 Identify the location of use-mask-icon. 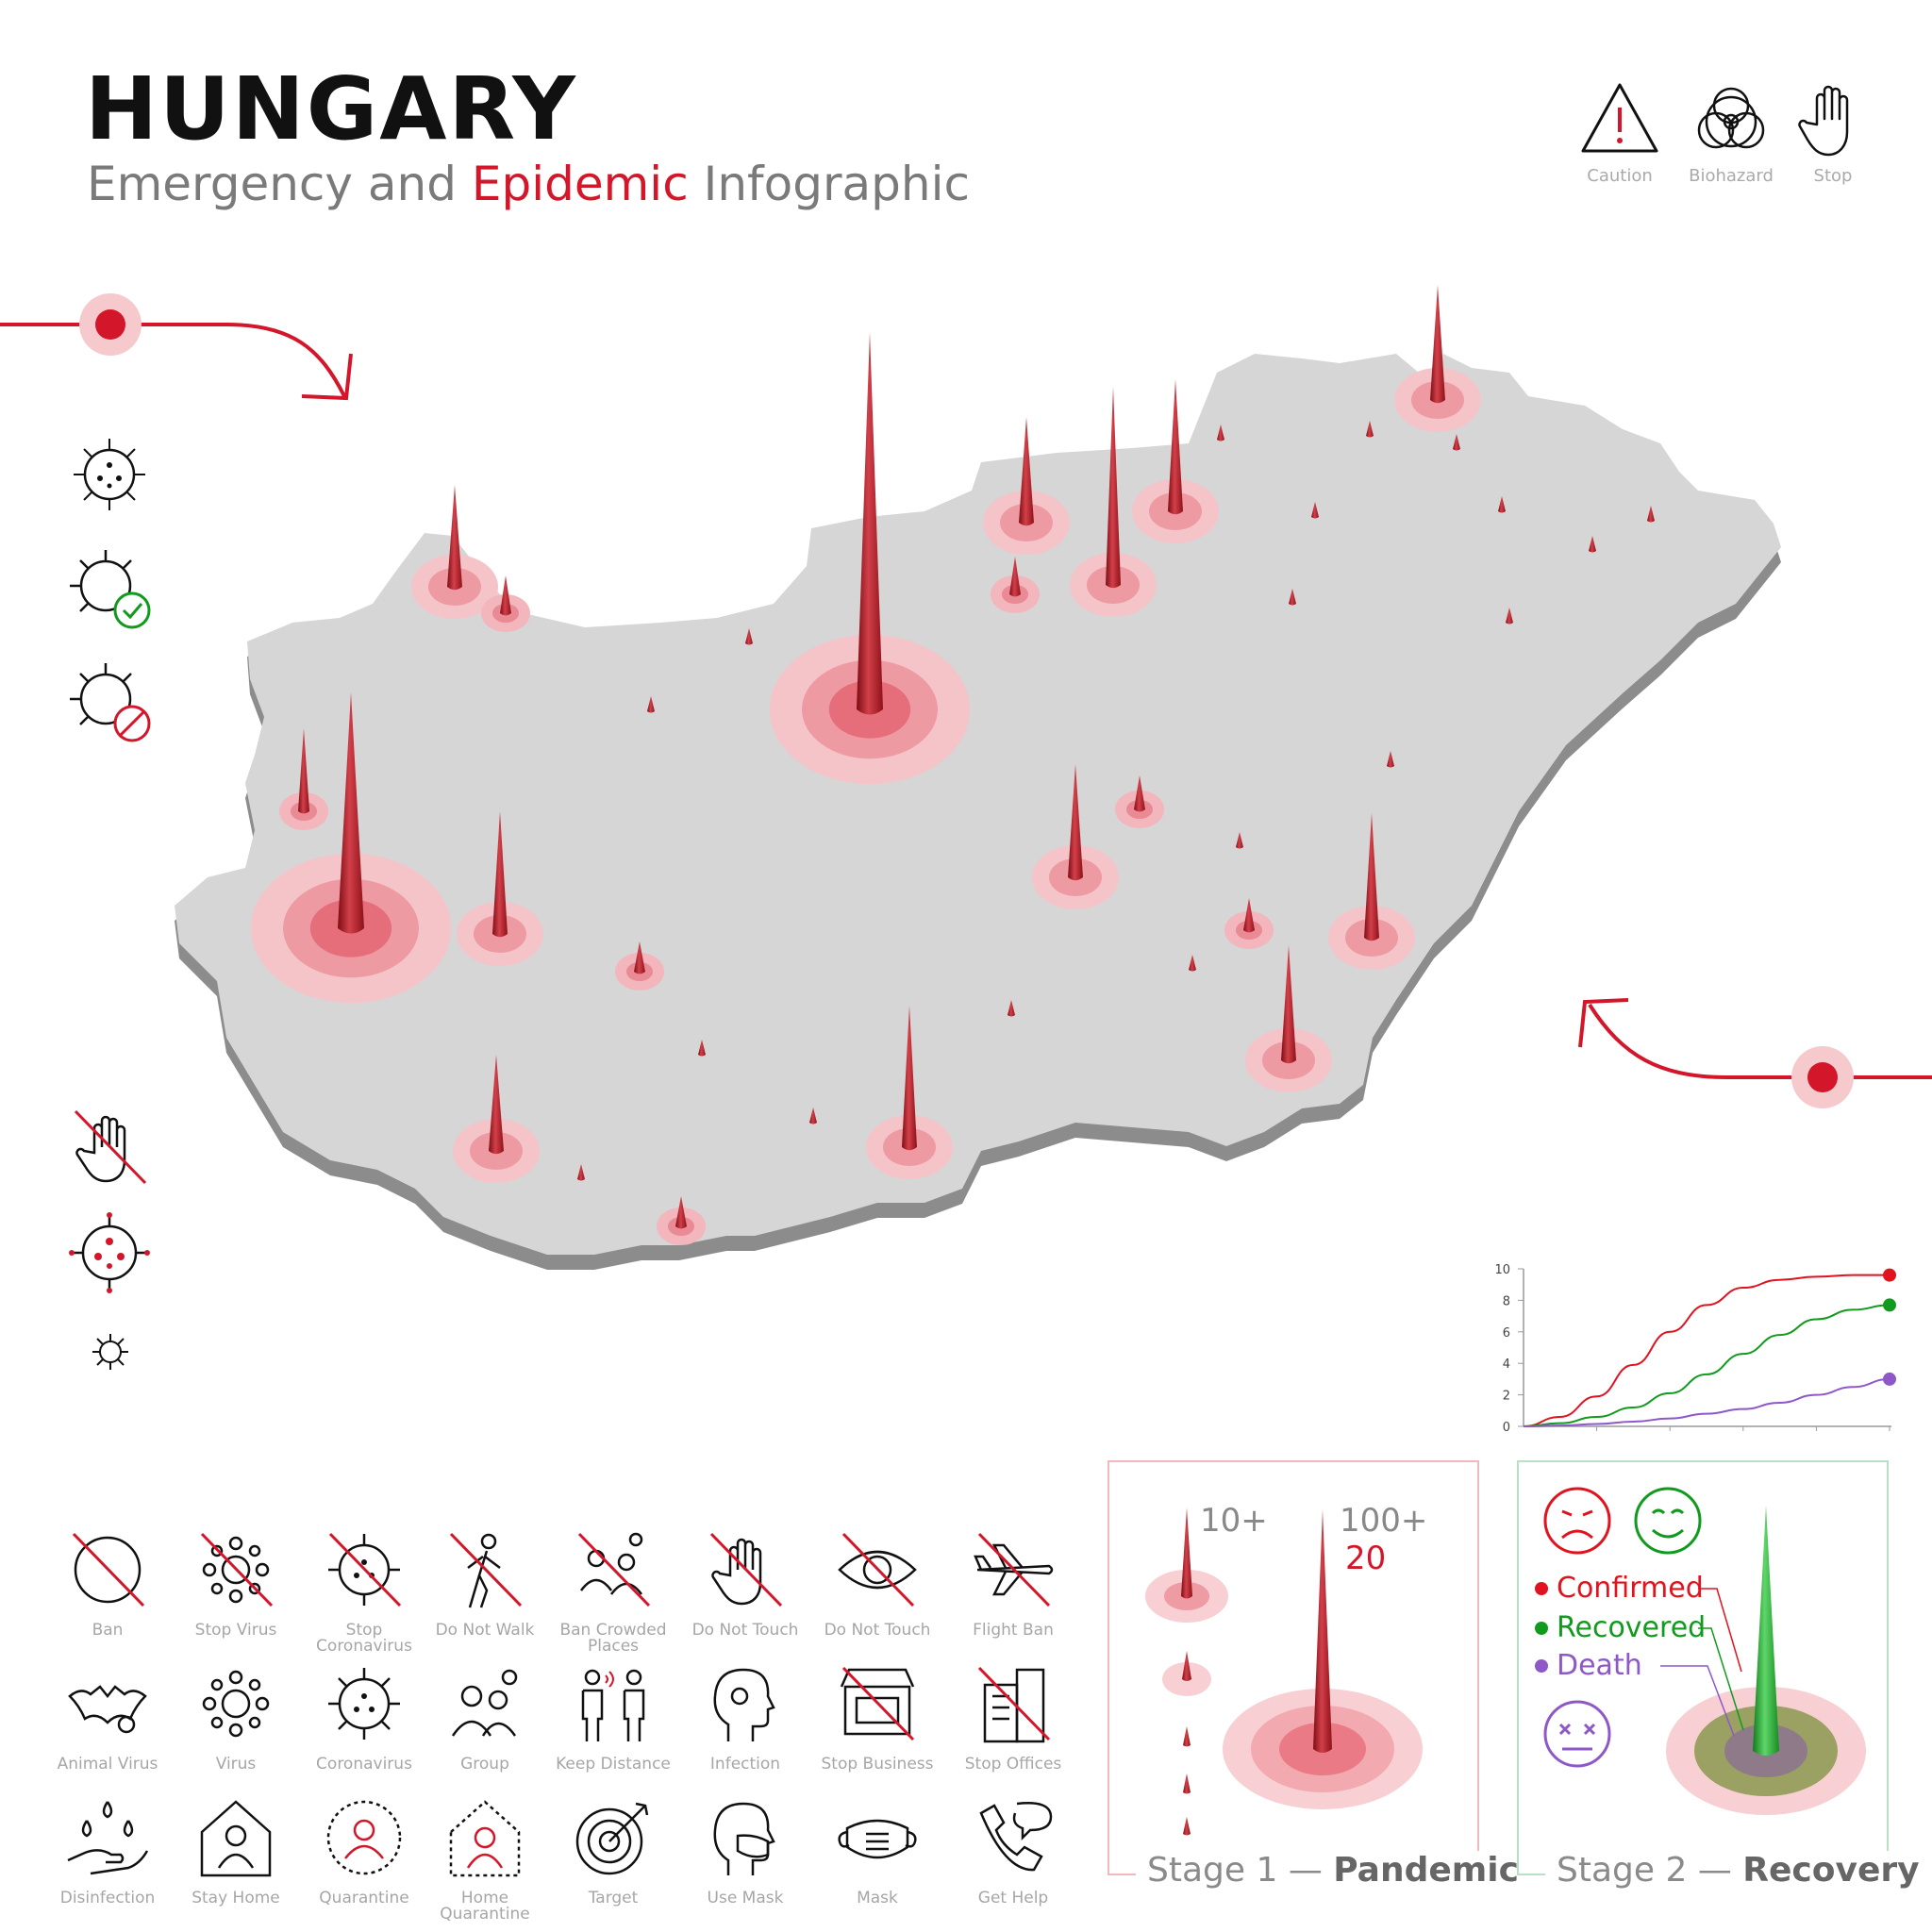
(744, 1839).